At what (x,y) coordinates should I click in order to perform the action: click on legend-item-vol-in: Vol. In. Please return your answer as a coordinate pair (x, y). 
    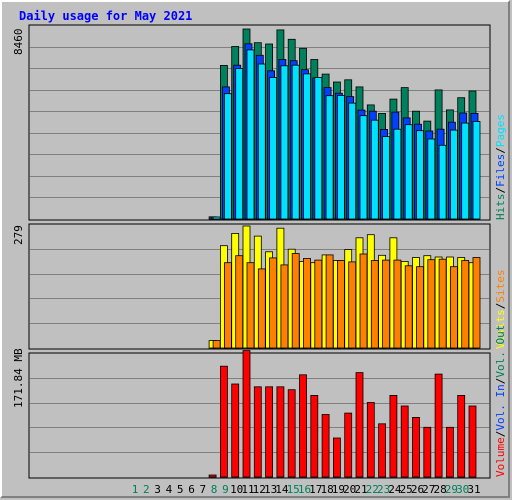
    Looking at the image, I should click on (500, 407).